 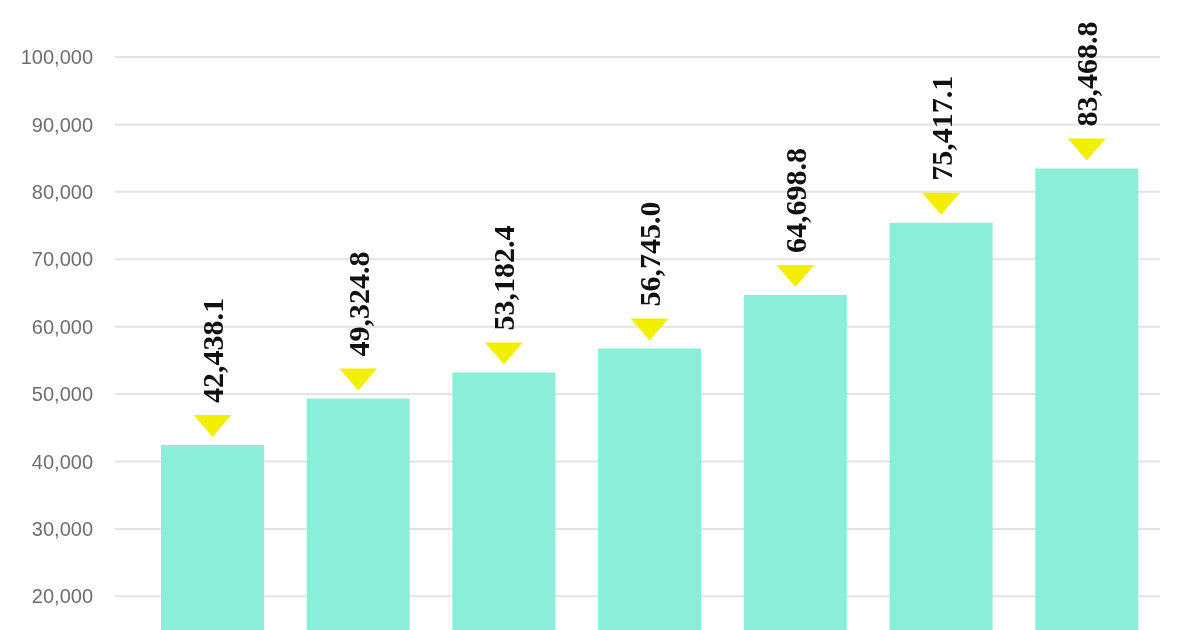 What do you see at coordinates (650, 254) in the screenshot?
I see `data-label: 56,745.0` at bounding box center [650, 254].